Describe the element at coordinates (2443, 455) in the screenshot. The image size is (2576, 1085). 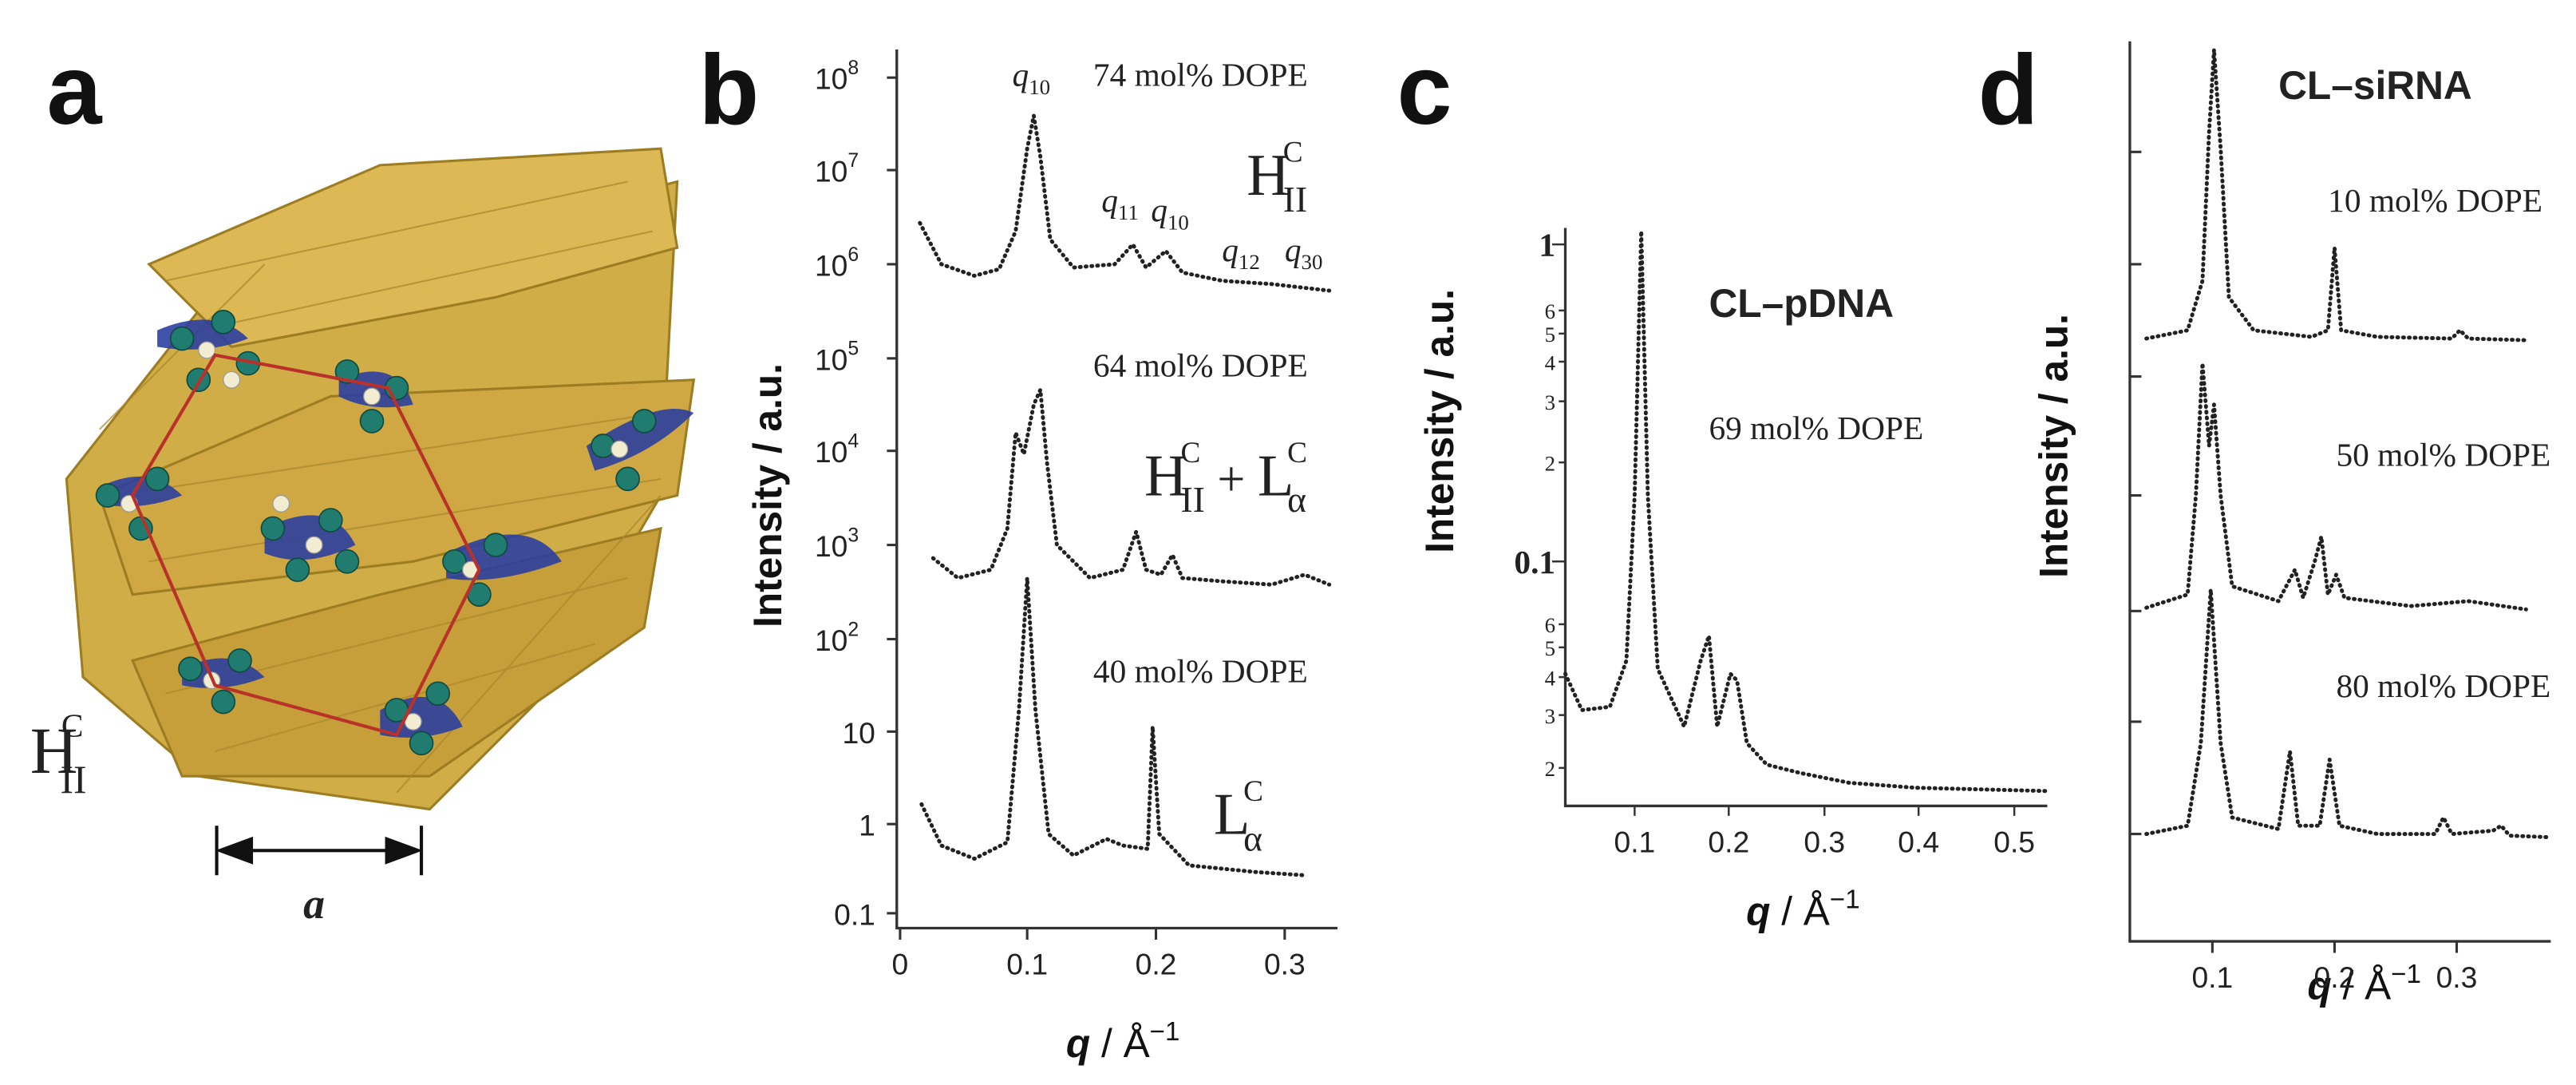
I see `composition-label: 50 mol% DOPE` at that location.